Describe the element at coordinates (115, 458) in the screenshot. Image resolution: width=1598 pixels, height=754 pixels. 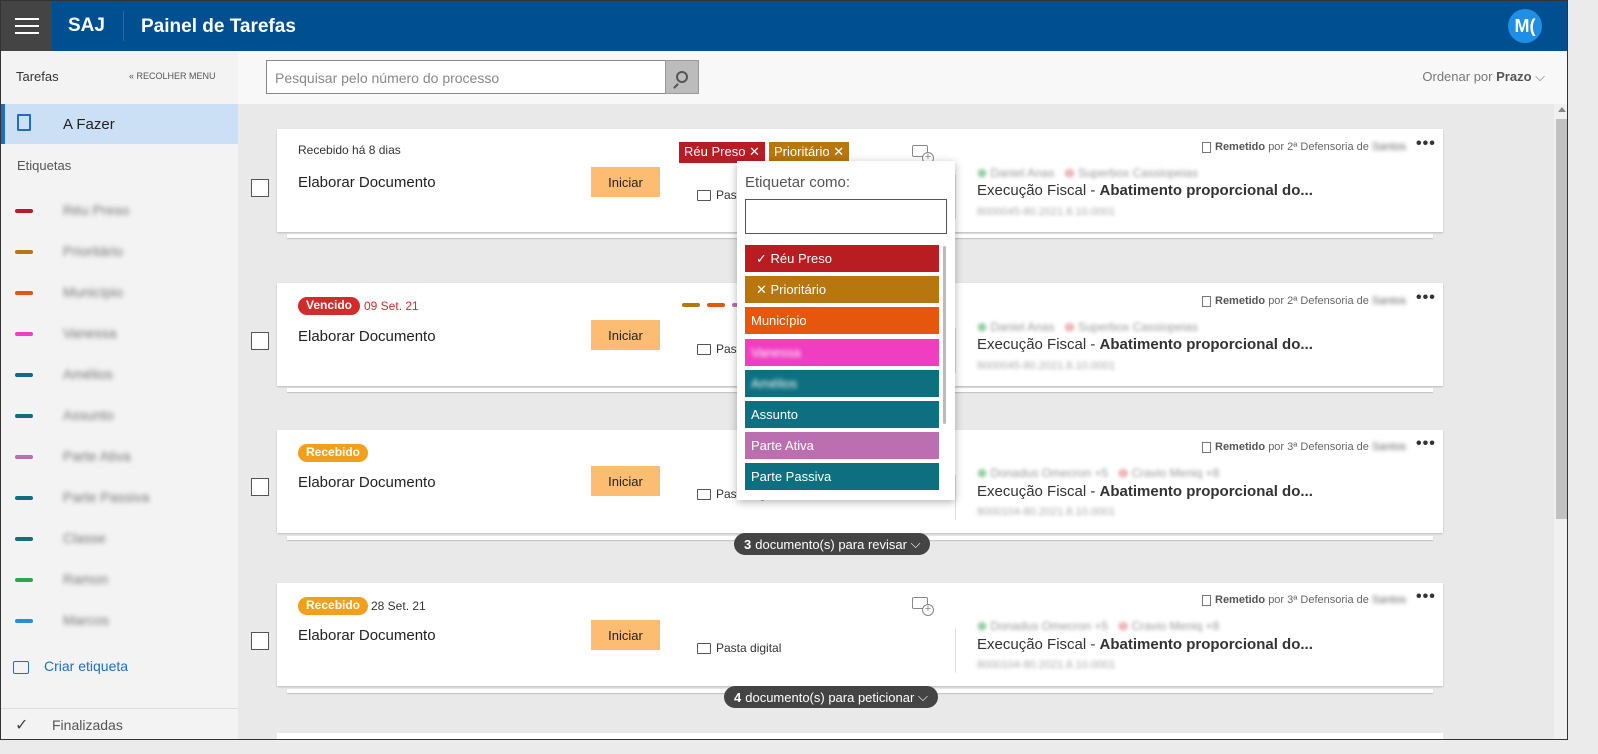
I see `sidebar-tag-item: Parte Ativa` at that location.